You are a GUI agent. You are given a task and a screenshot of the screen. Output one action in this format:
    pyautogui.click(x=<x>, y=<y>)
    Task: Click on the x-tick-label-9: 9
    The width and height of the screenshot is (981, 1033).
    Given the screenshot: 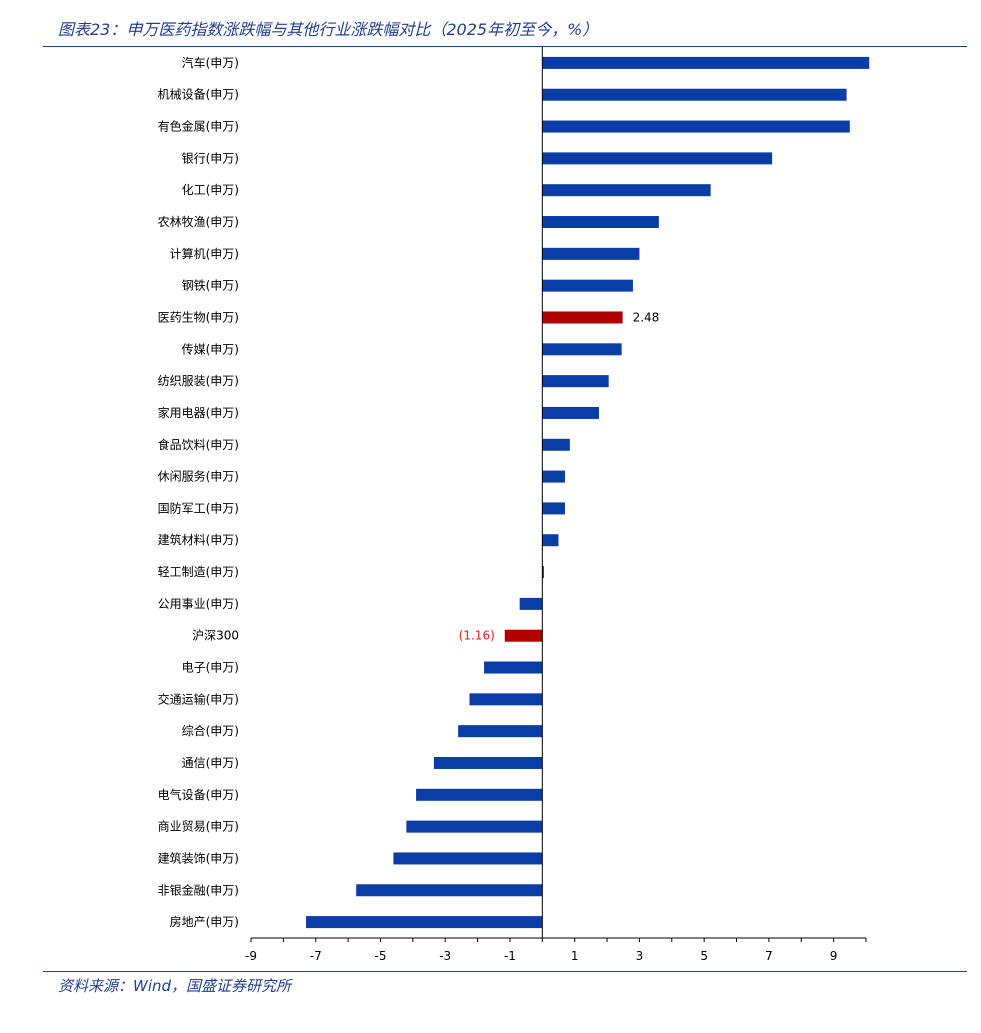 What is the action you would take?
    pyautogui.click(x=834, y=956)
    